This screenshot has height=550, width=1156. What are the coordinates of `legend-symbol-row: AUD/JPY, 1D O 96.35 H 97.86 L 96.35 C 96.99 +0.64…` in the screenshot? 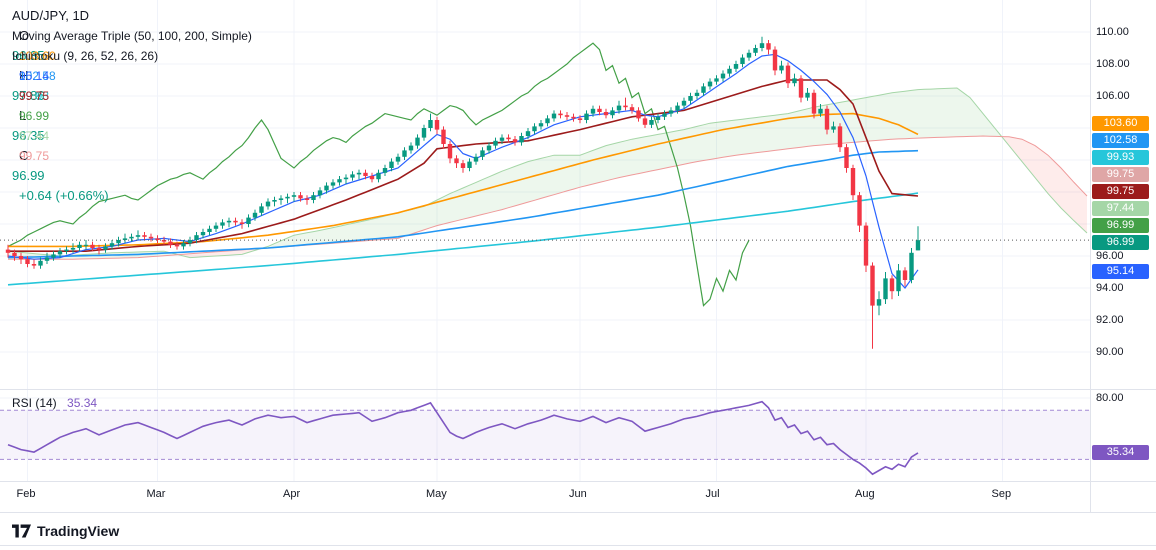 It's located at (132, 104).